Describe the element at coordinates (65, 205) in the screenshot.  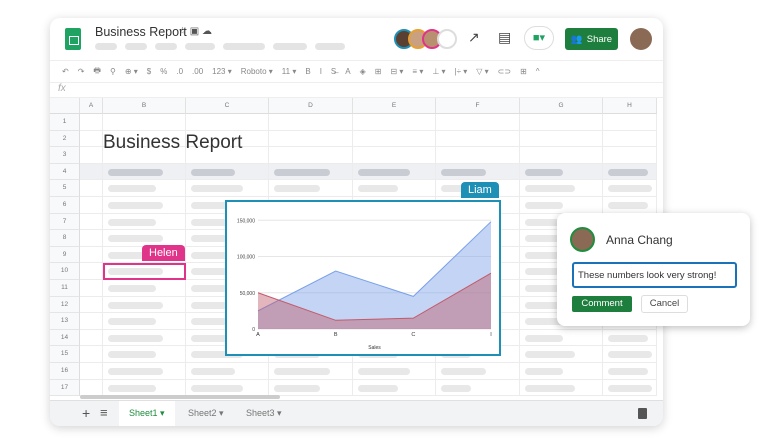
I see `row-header: 6` at that location.